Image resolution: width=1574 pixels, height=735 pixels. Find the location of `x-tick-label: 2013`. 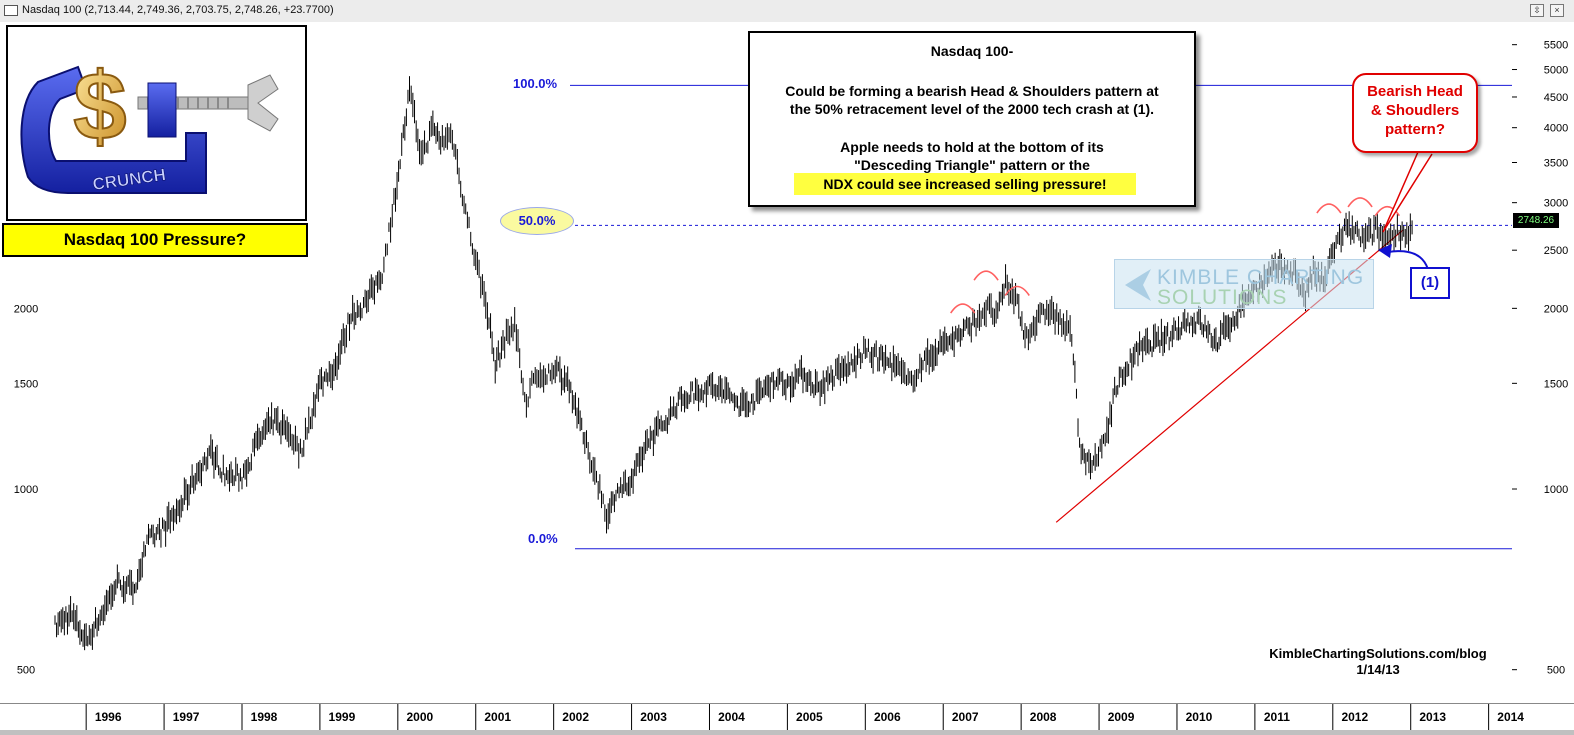

x-tick-label: 2013 is located at coordinates (1432, 717).